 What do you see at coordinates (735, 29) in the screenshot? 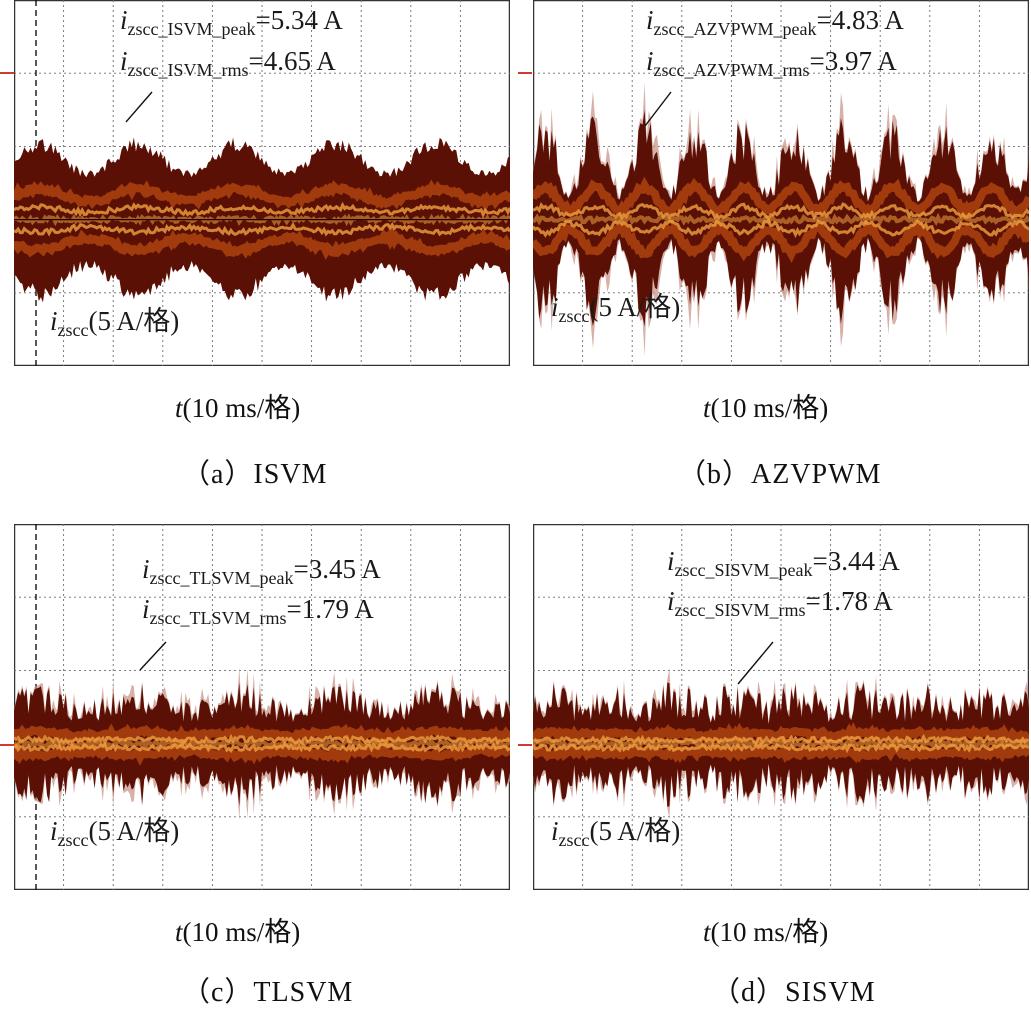
I see `peak-subscript-b: zscc_AZVPWM_peak` at bounding box center [735, 29].